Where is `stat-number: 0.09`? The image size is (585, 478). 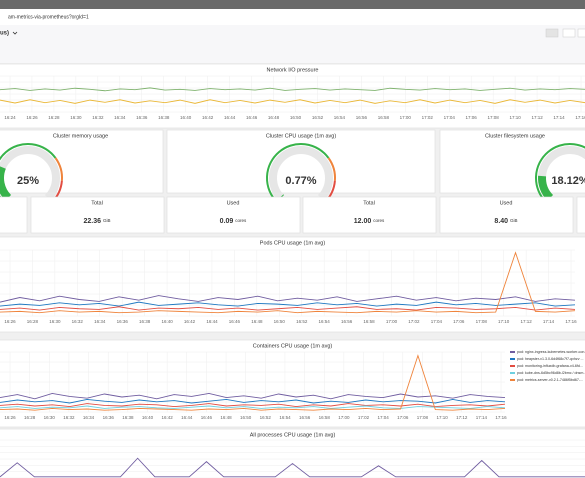
stat-number: 0.09 is located at coordinates (227, 221).